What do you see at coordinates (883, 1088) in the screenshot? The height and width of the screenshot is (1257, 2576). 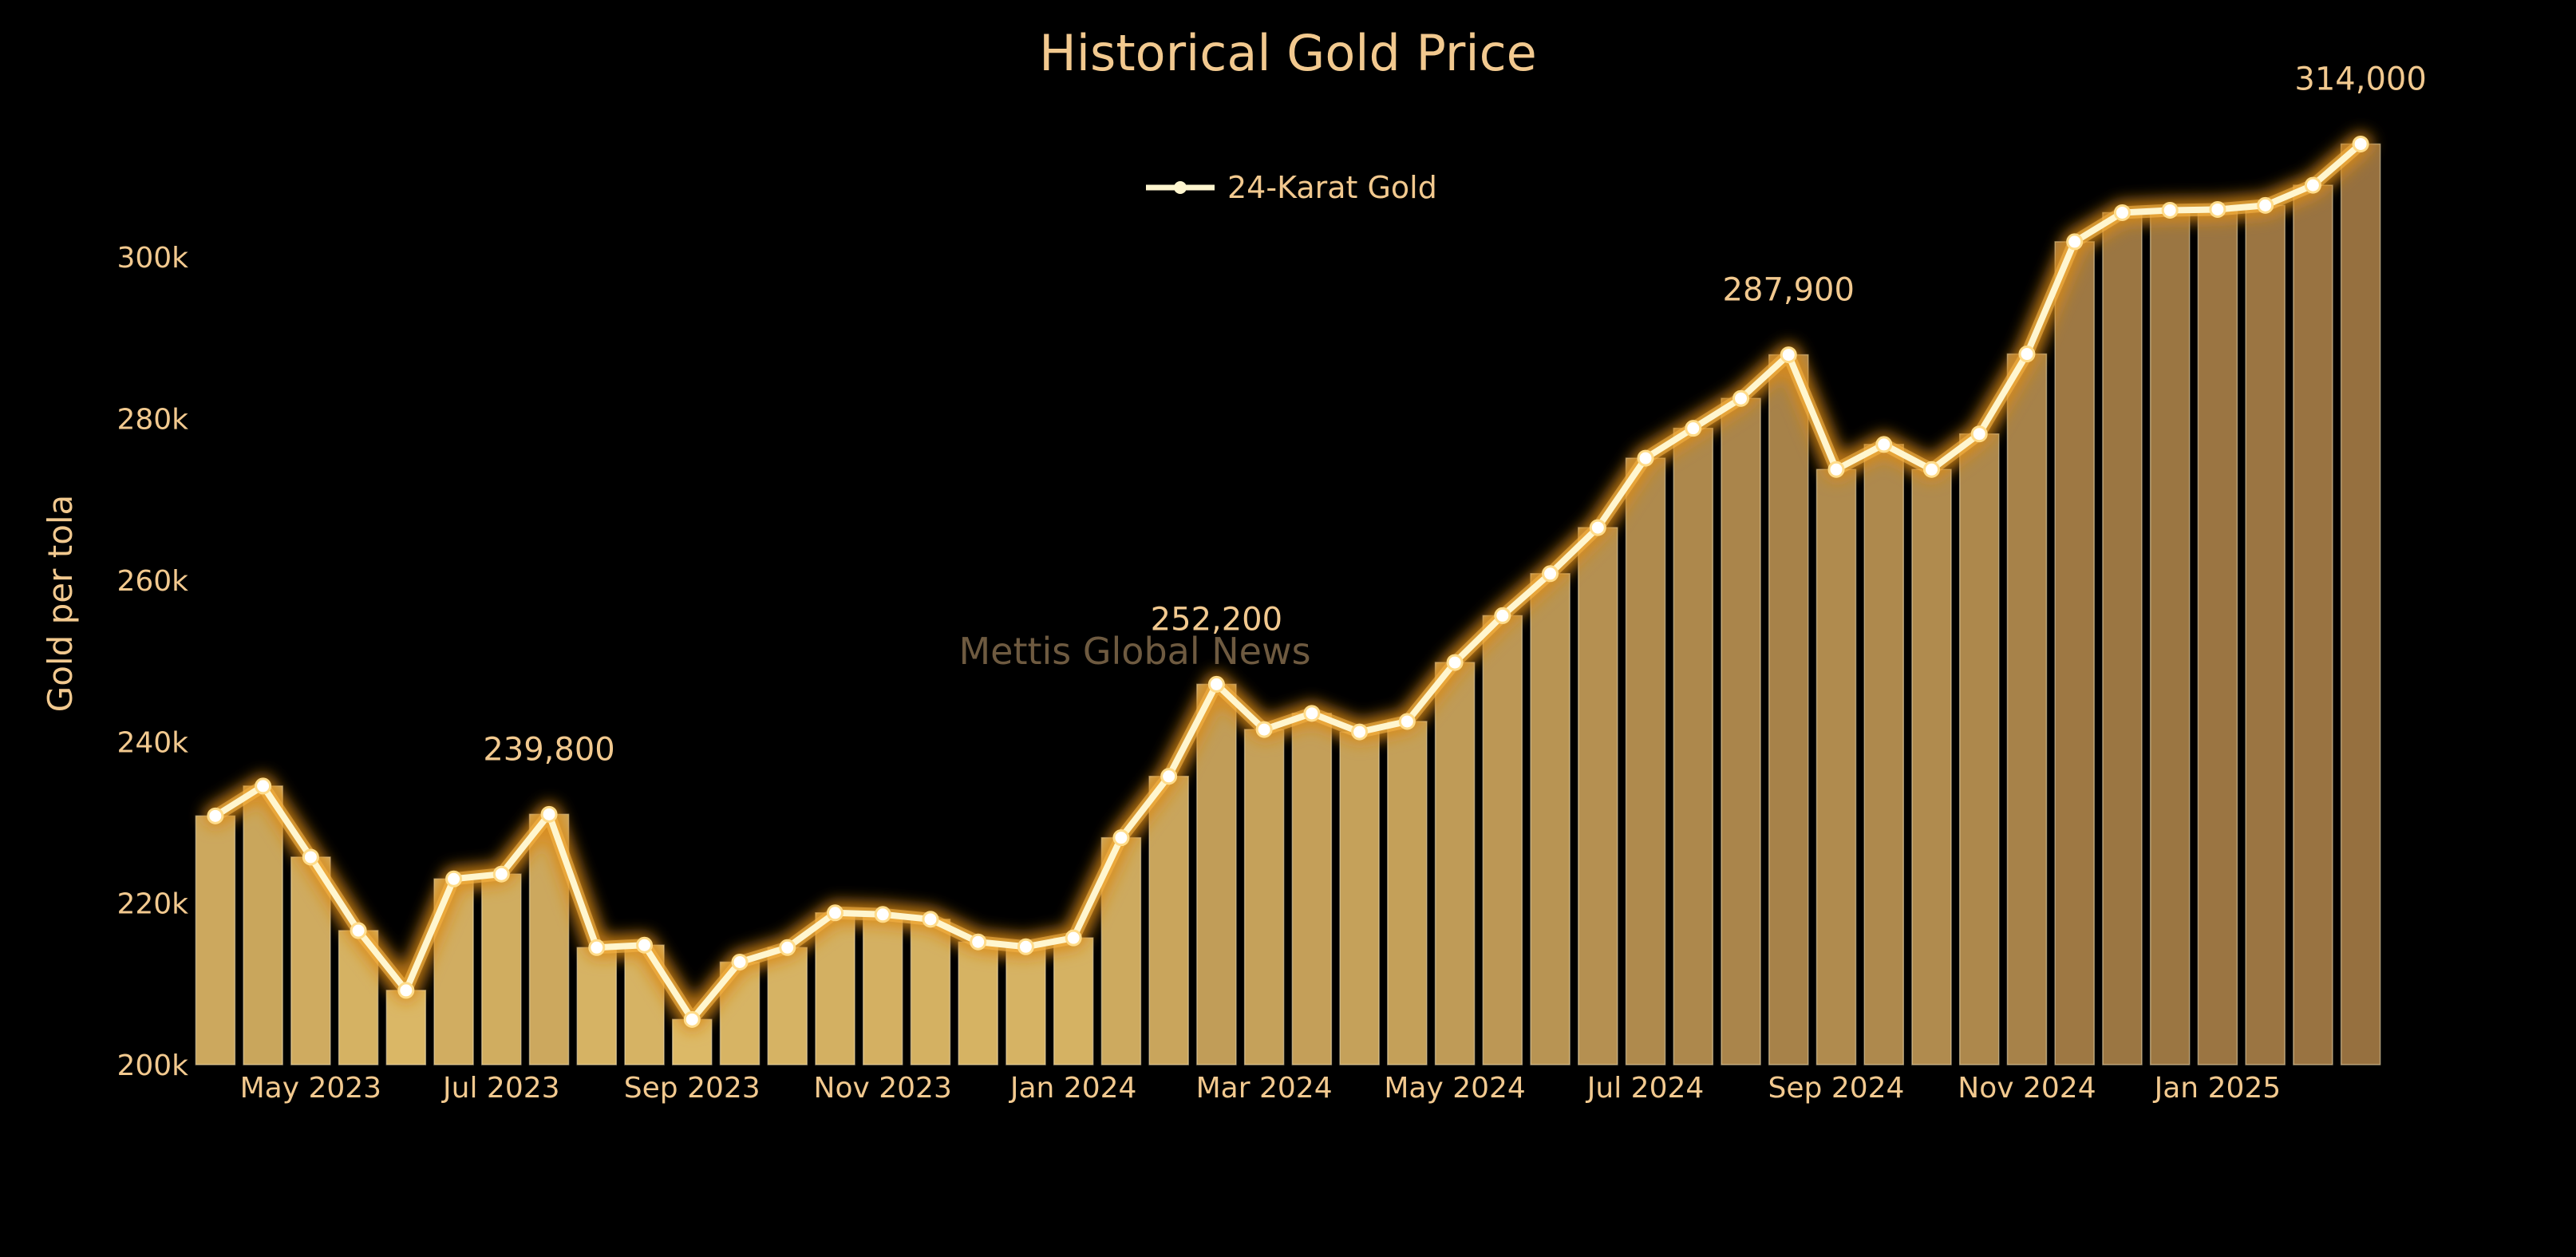 I see `x-tick-label: Nov 2023` at bounding box center [883, 1088].